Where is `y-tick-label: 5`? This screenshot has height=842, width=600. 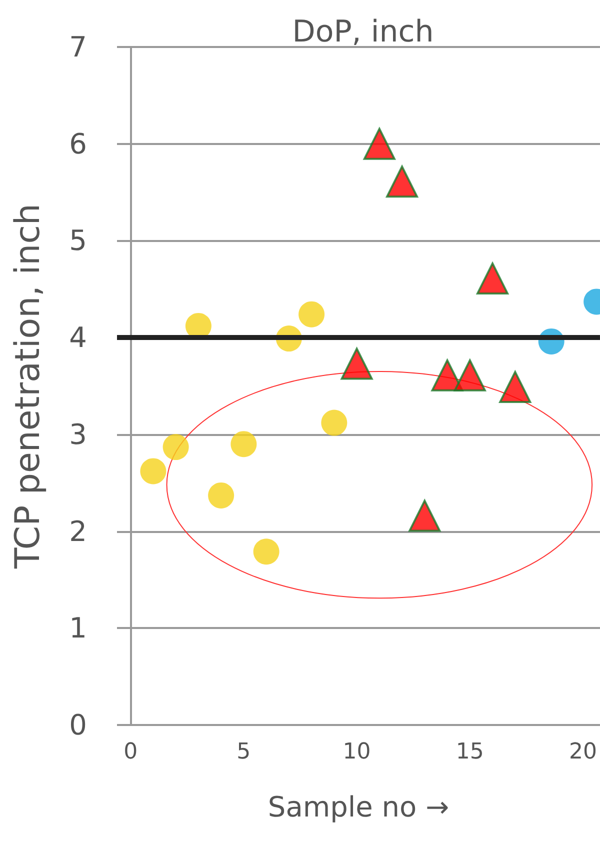 y-tick-label: 5 is located at coordinates (78, 241).